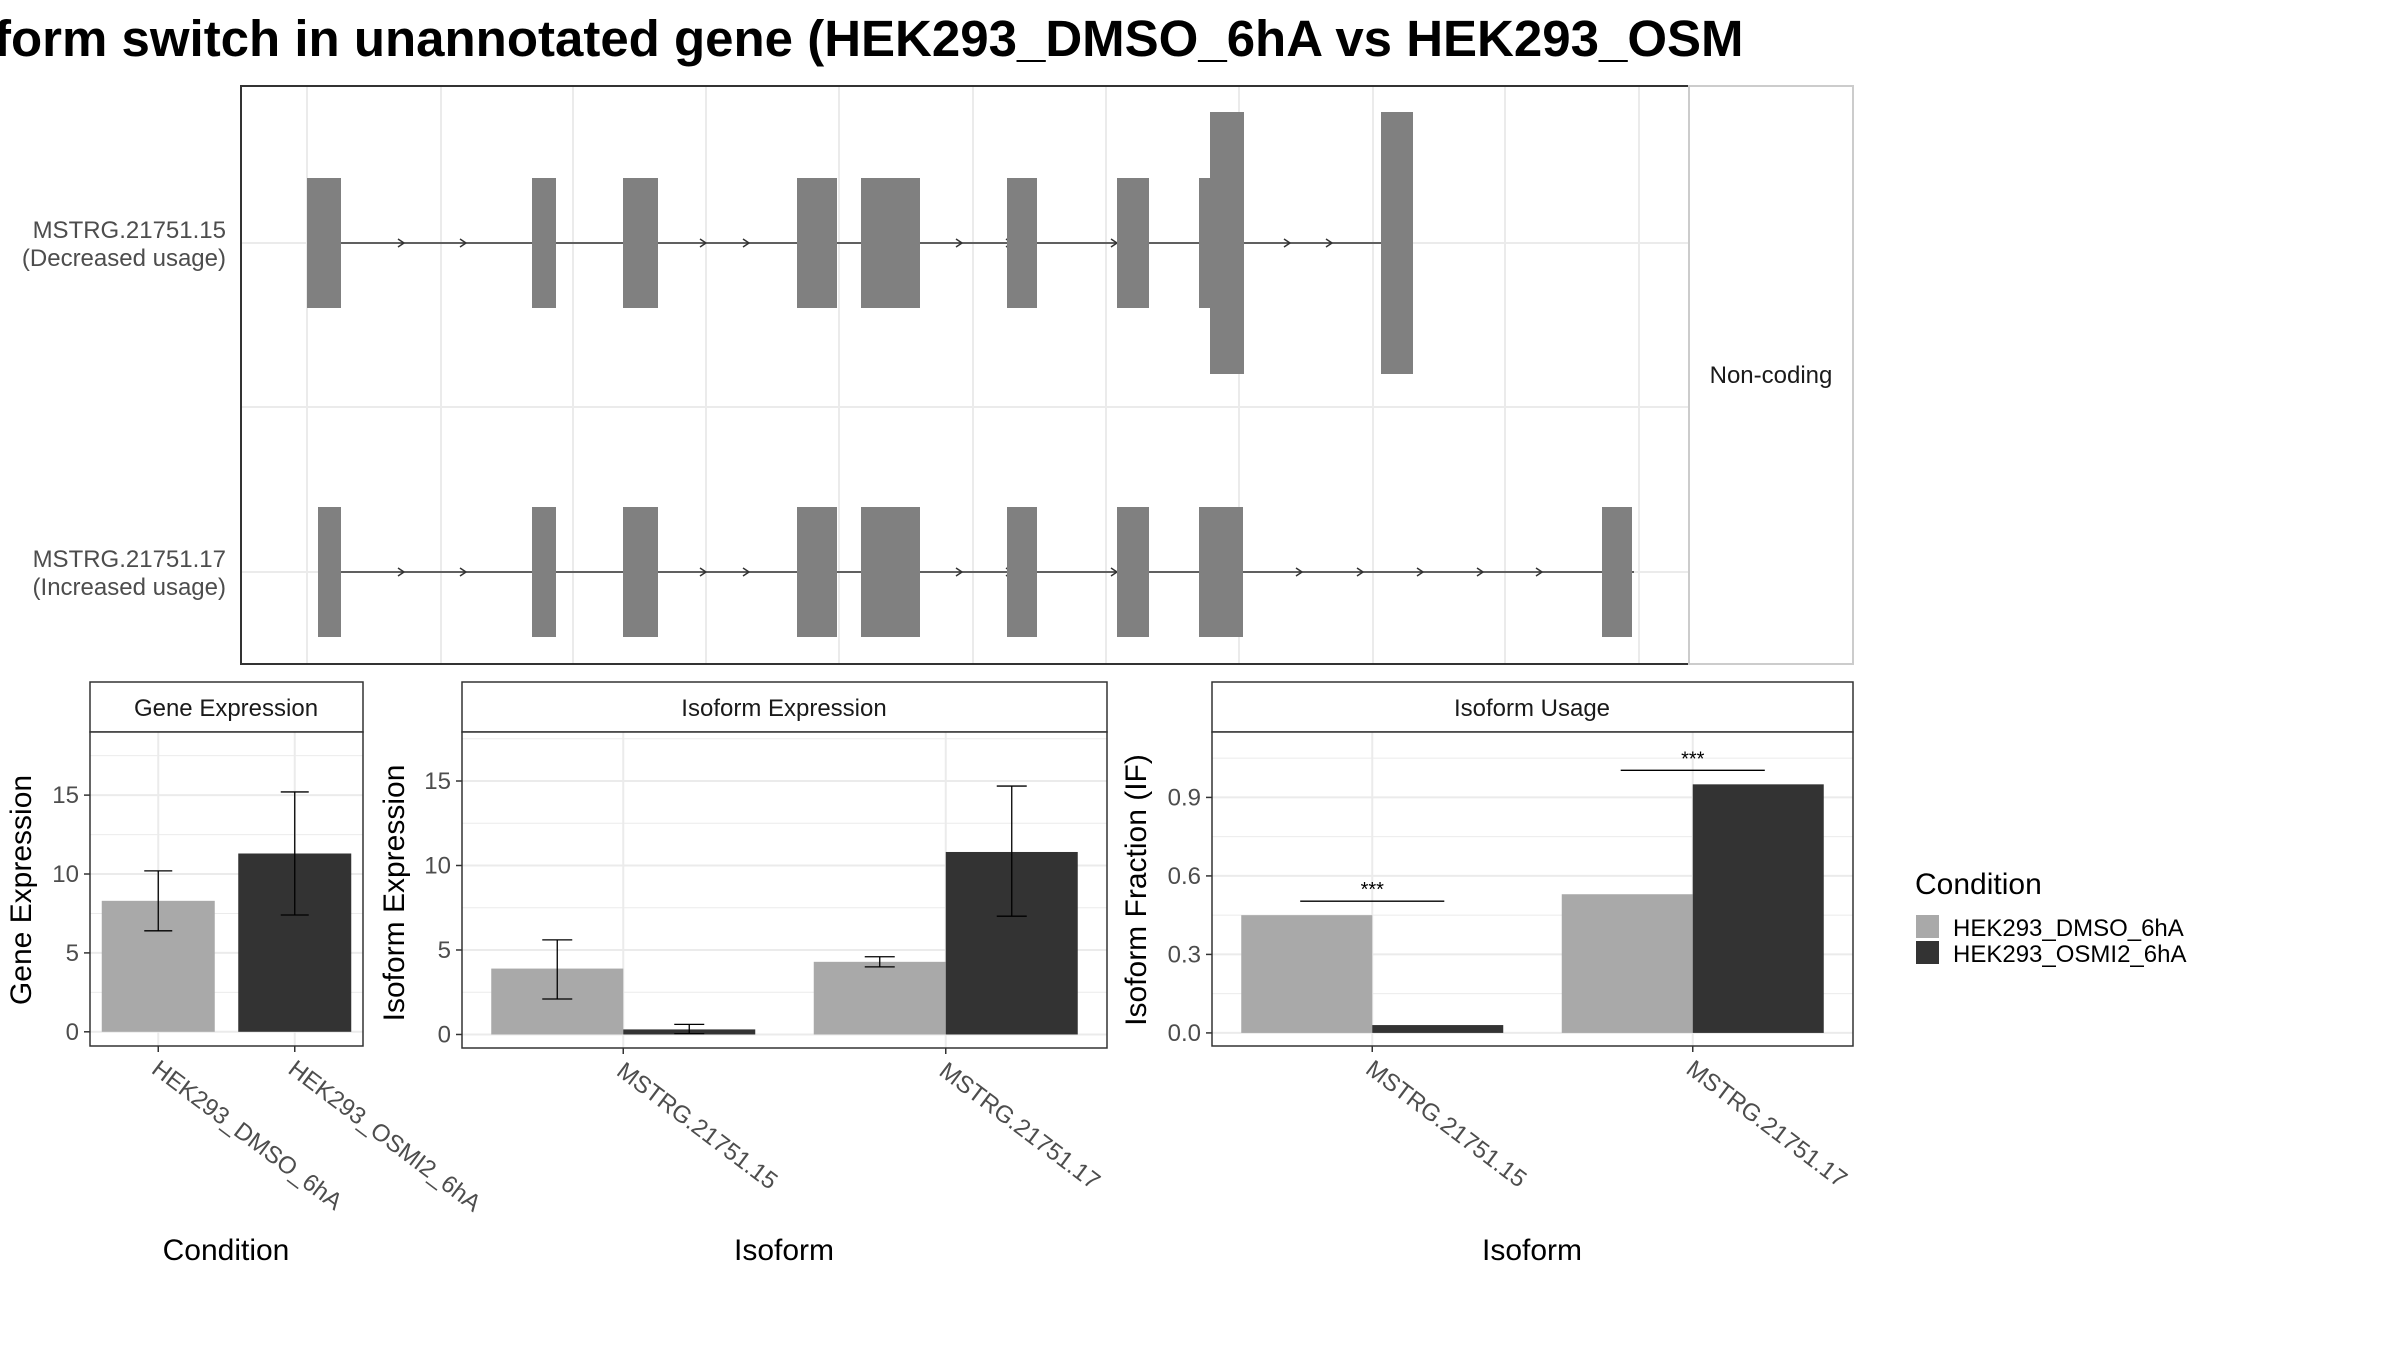 This screenshot has width=2400, height=1350. Describe the element at coordinates (1184, 1033) in the screenshot. I see `y-tick-label: 0.0` at that location.